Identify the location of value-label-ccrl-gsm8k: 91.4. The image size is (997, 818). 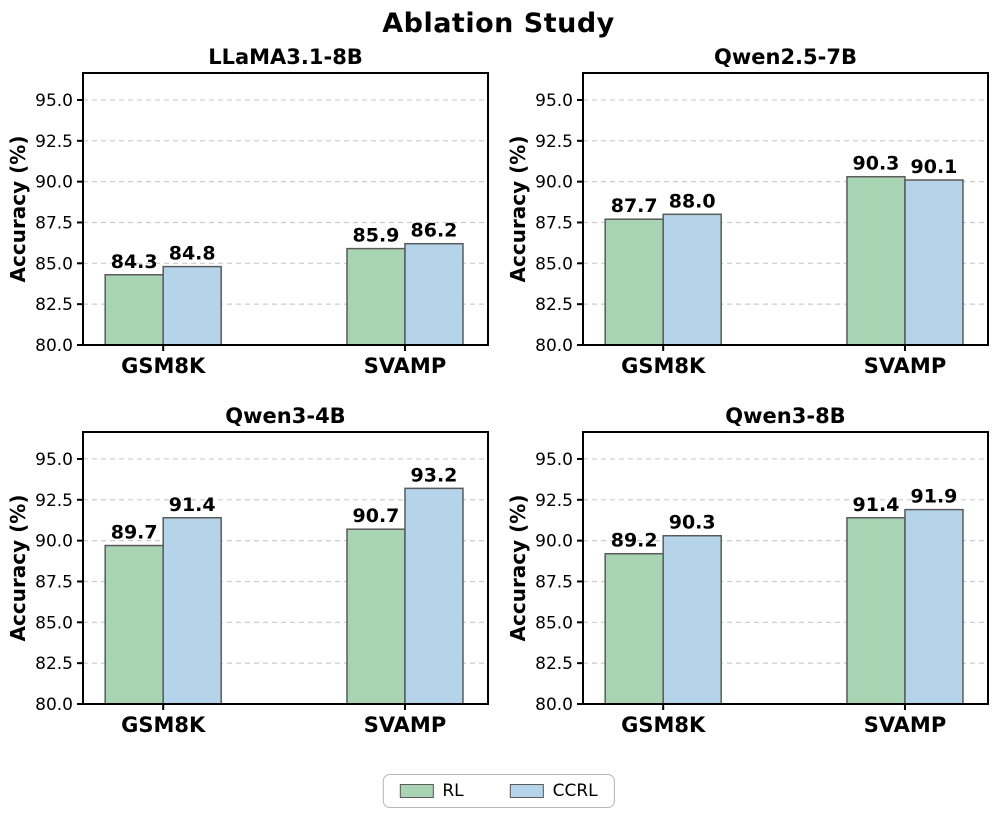
(192, 505).